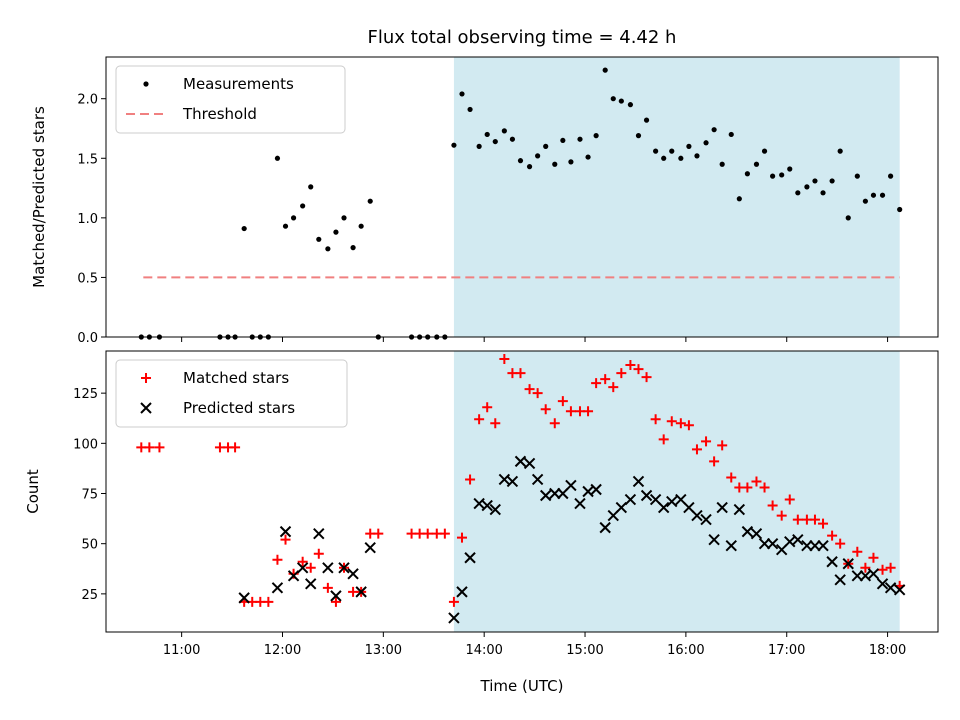 Image resolution: width=960 pixels, height=720 pixels. I want to click on x-tick-label: 11:00, so click(181, 650).